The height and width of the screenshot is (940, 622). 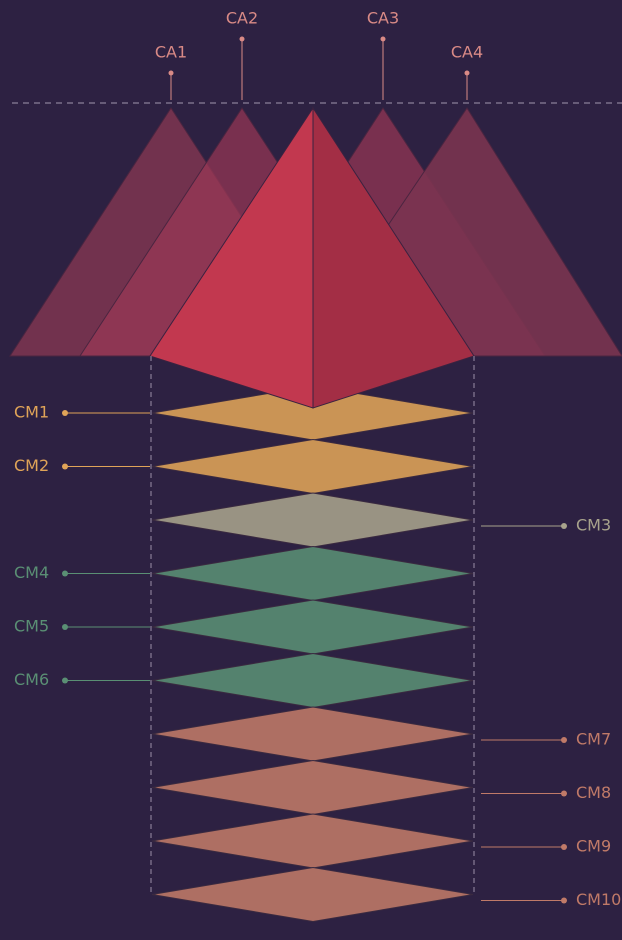 I want to click on ca-label: CA4, so click(x=467, y=52).